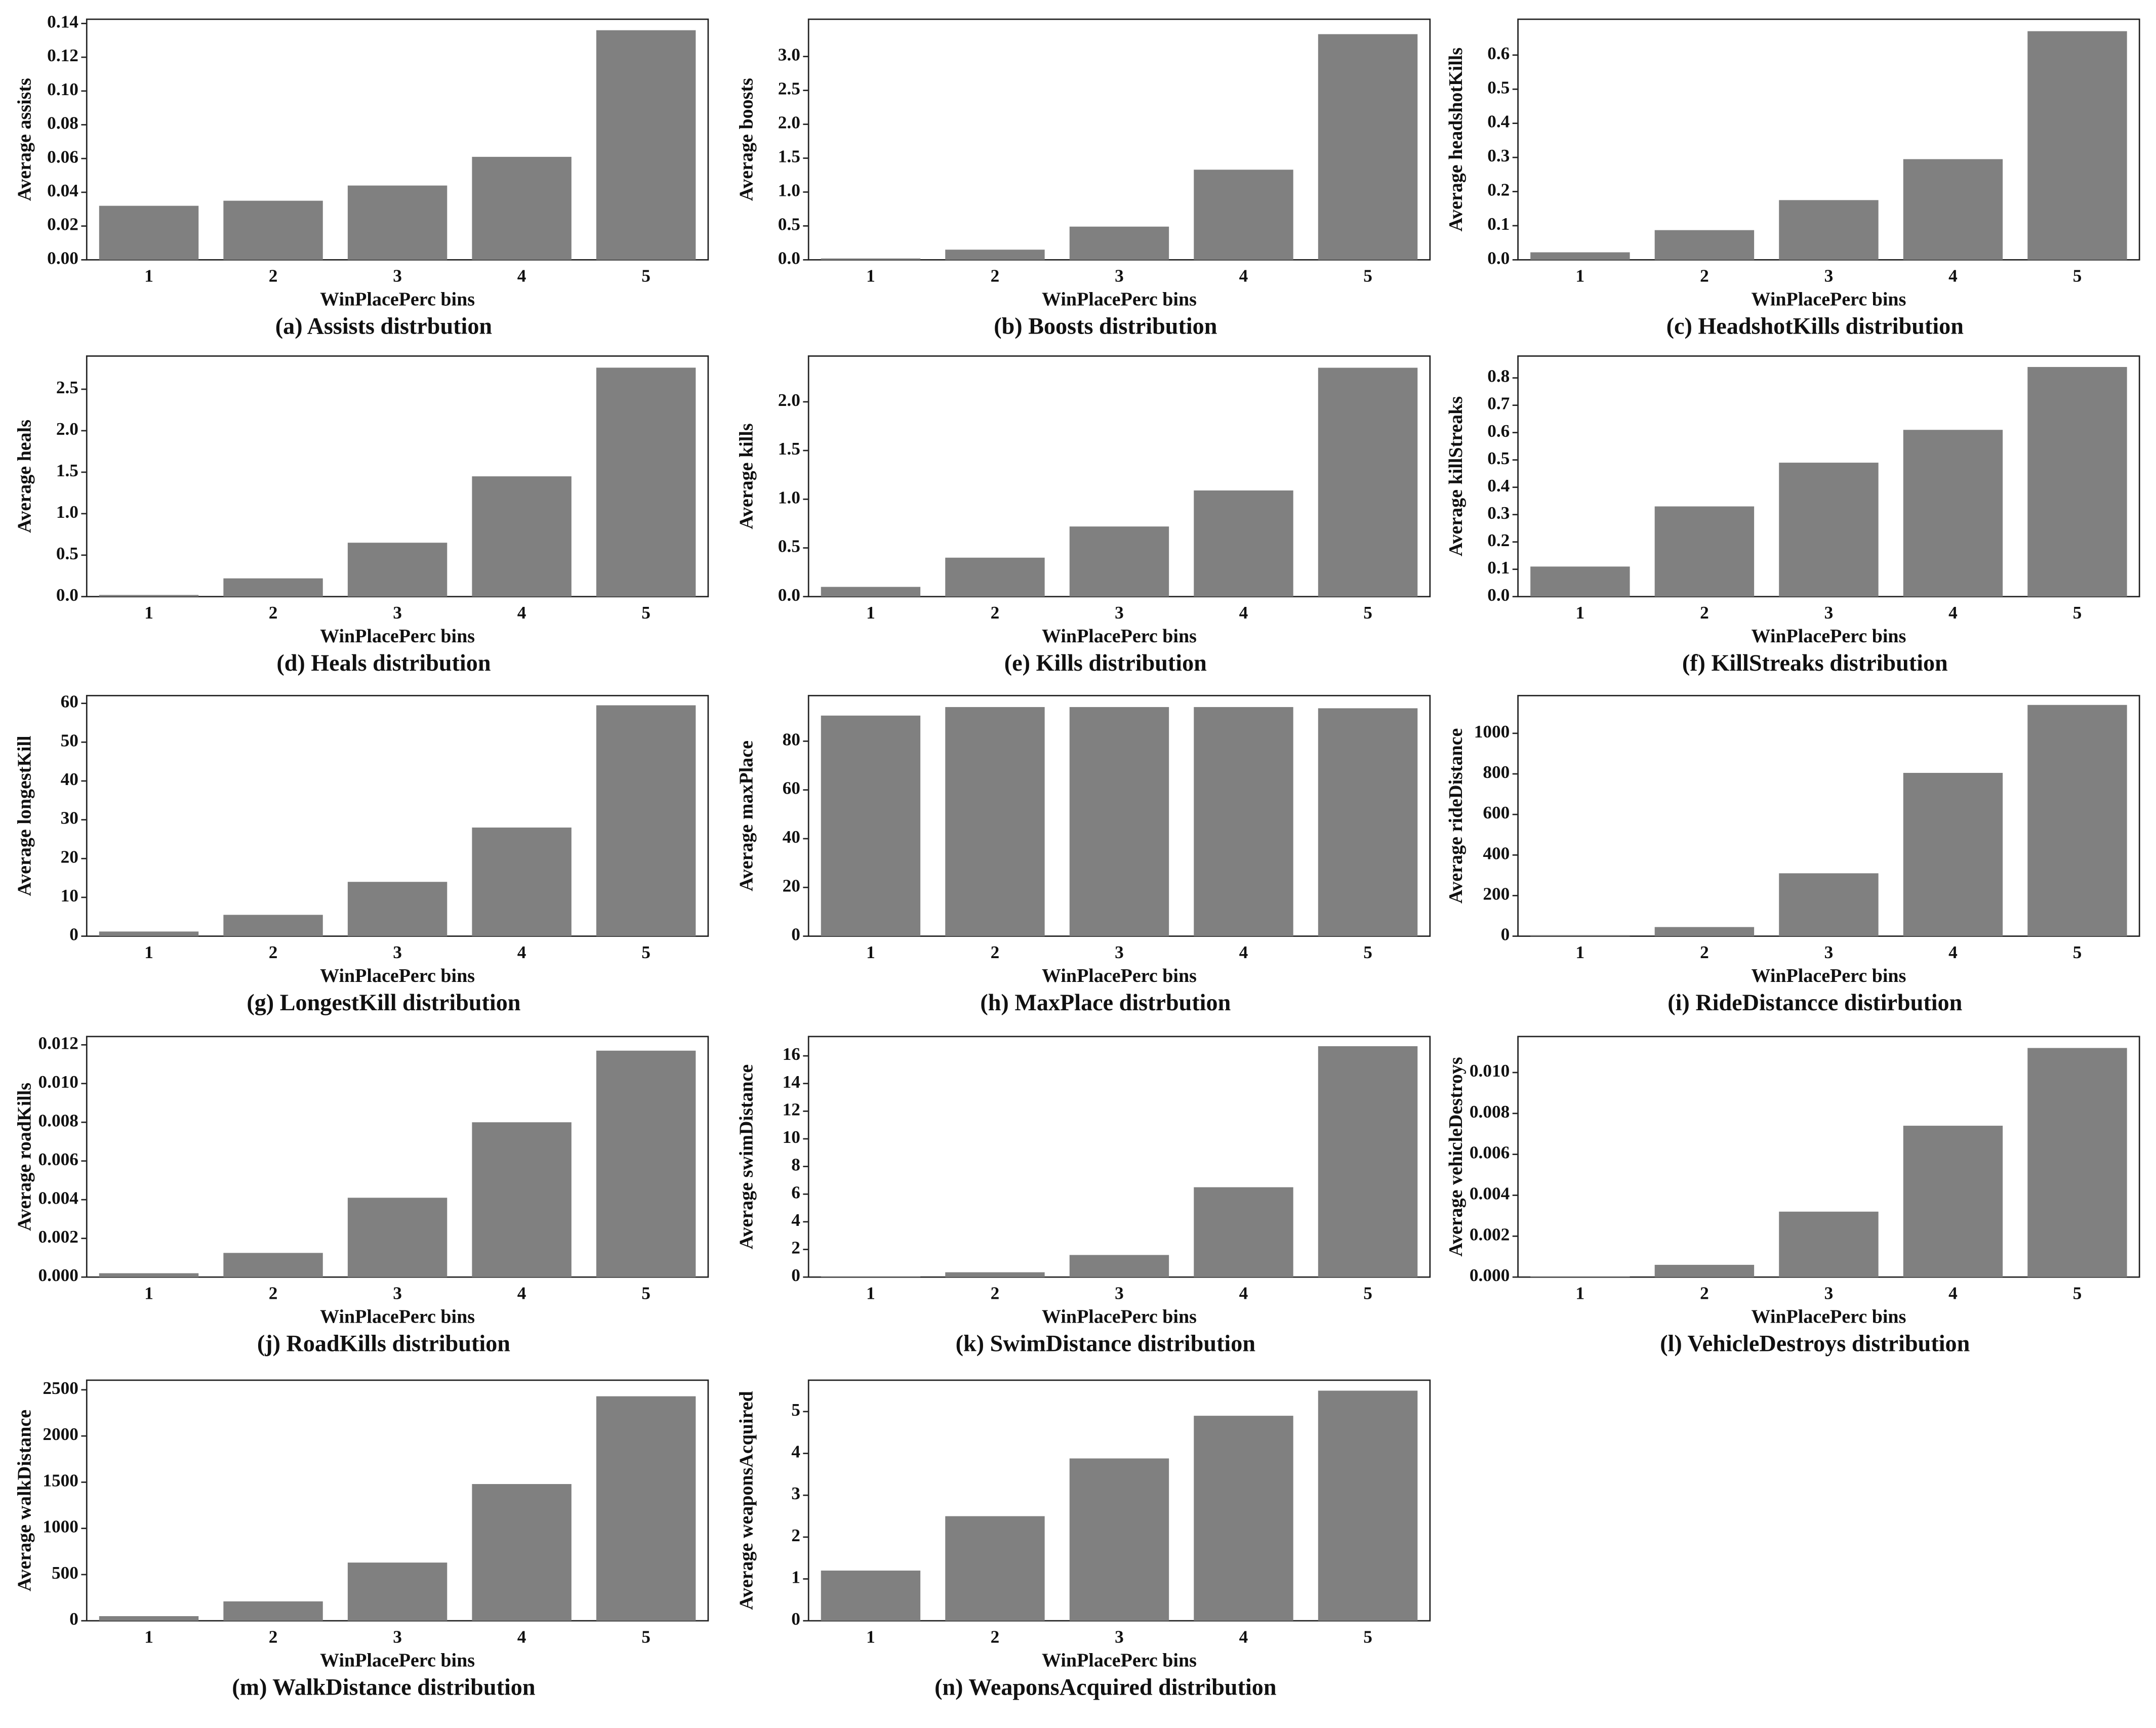 This screenshot has width=2156, height=1728. Describe the element at coordinates (63, 56) in the screenshot. I see `y-tick-label: 0.12` at that location.